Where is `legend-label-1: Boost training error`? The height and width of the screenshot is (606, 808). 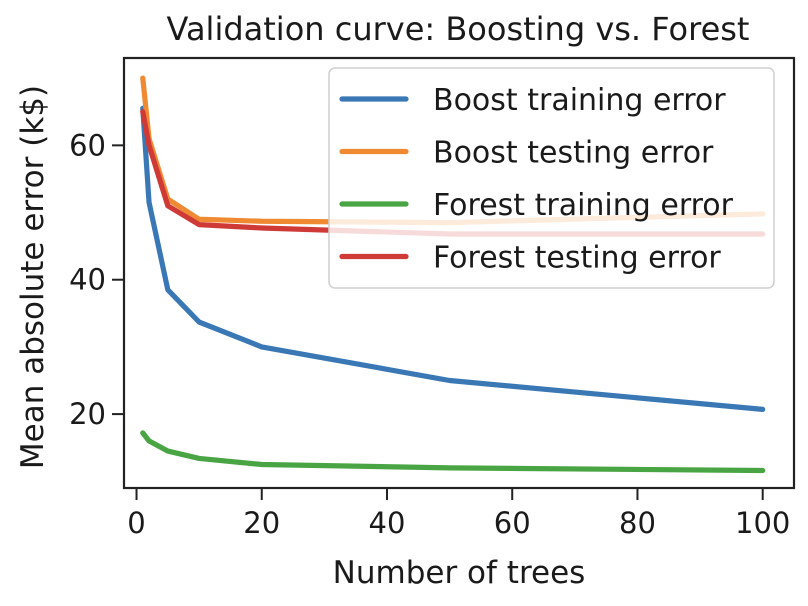 legend-label-1: Boost training error is located at coordinates (579, 100).